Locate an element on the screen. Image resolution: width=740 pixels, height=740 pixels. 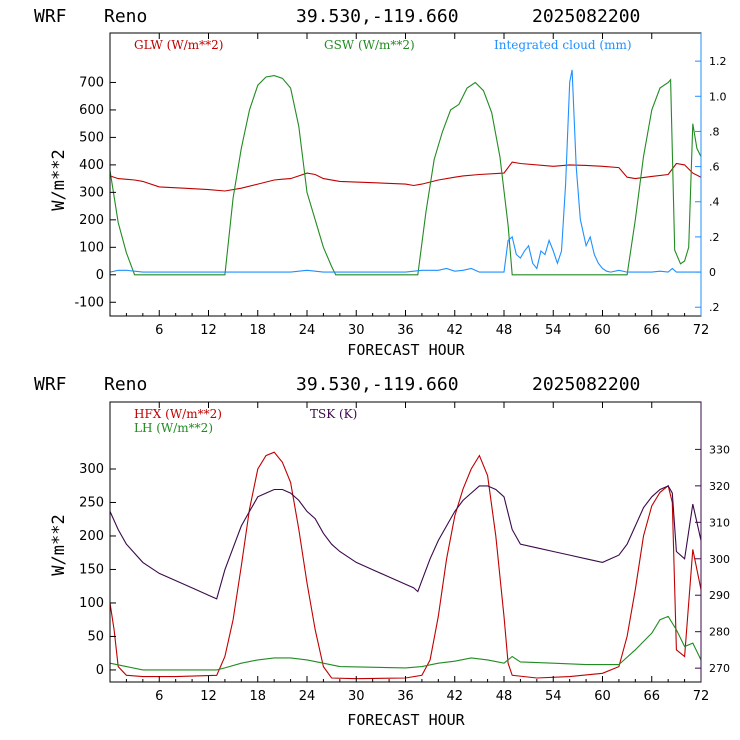
y-tick-label: 500 is located at coordinates (91, 137).